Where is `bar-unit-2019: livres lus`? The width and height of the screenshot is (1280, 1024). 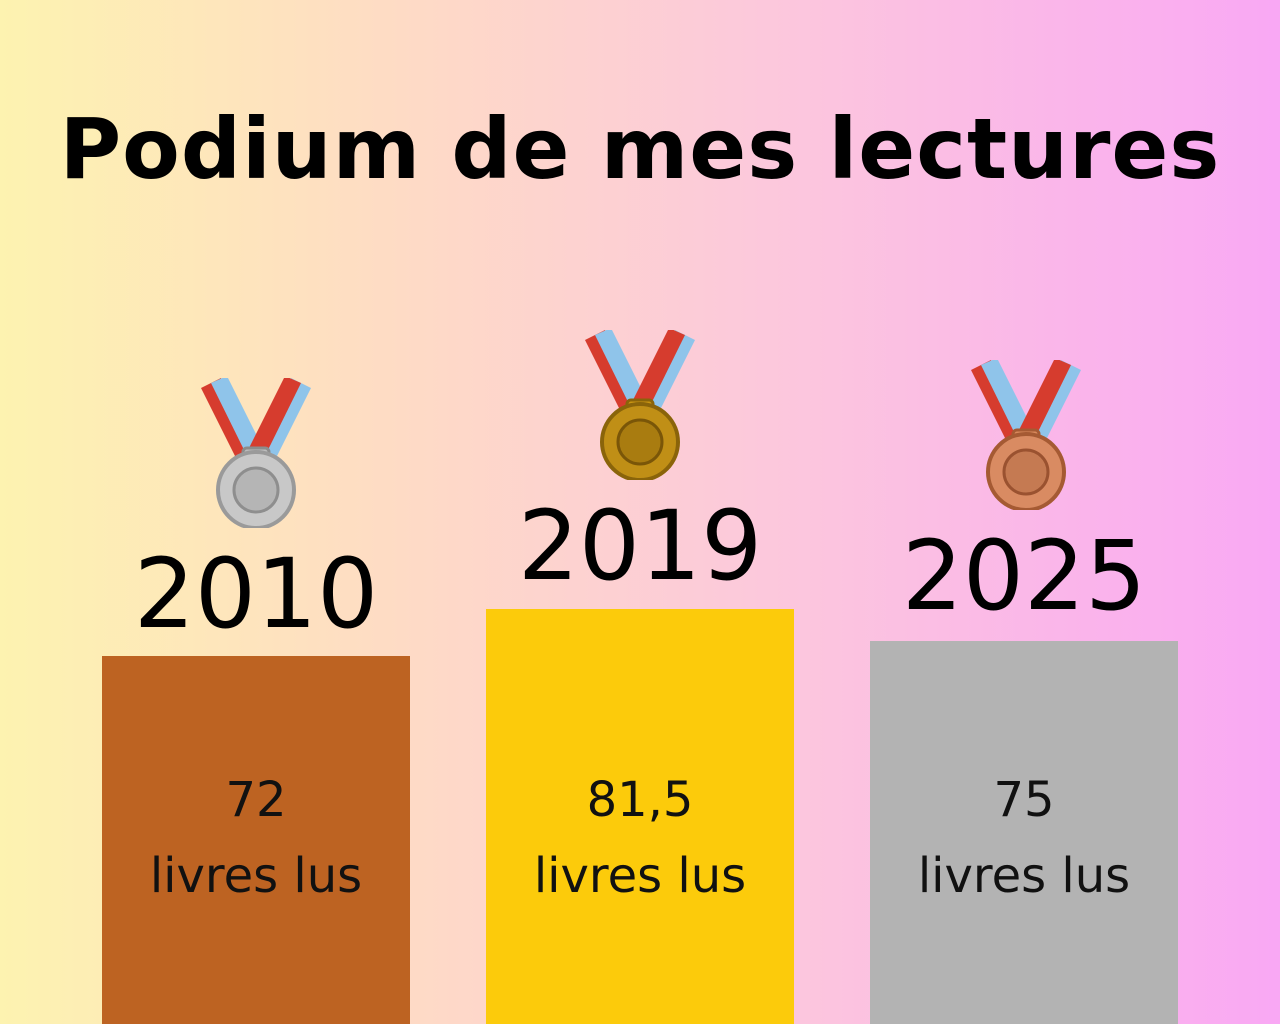 bar-unit-2019: livres lus is located at coordinates (640, 876).